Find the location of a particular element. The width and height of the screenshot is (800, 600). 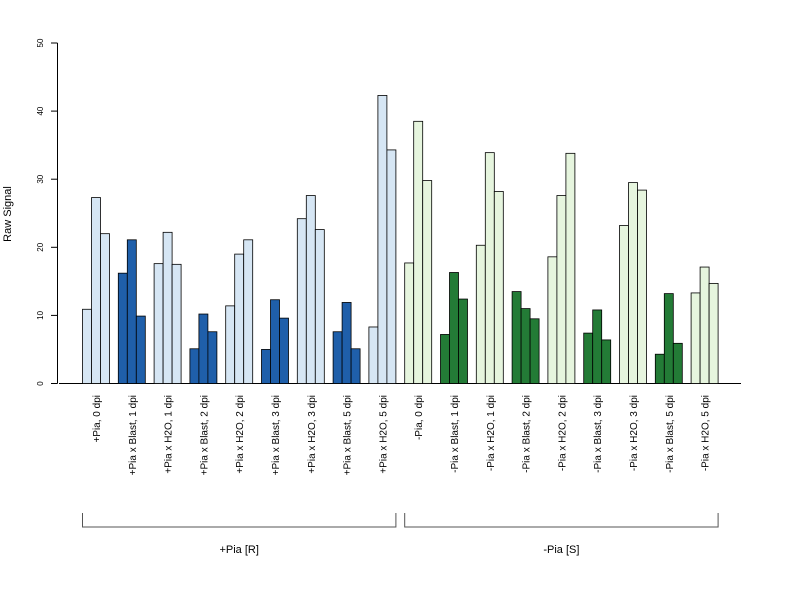

category-label: +Pia x Blast, 2 dpi is located at coordinates (204, 435).